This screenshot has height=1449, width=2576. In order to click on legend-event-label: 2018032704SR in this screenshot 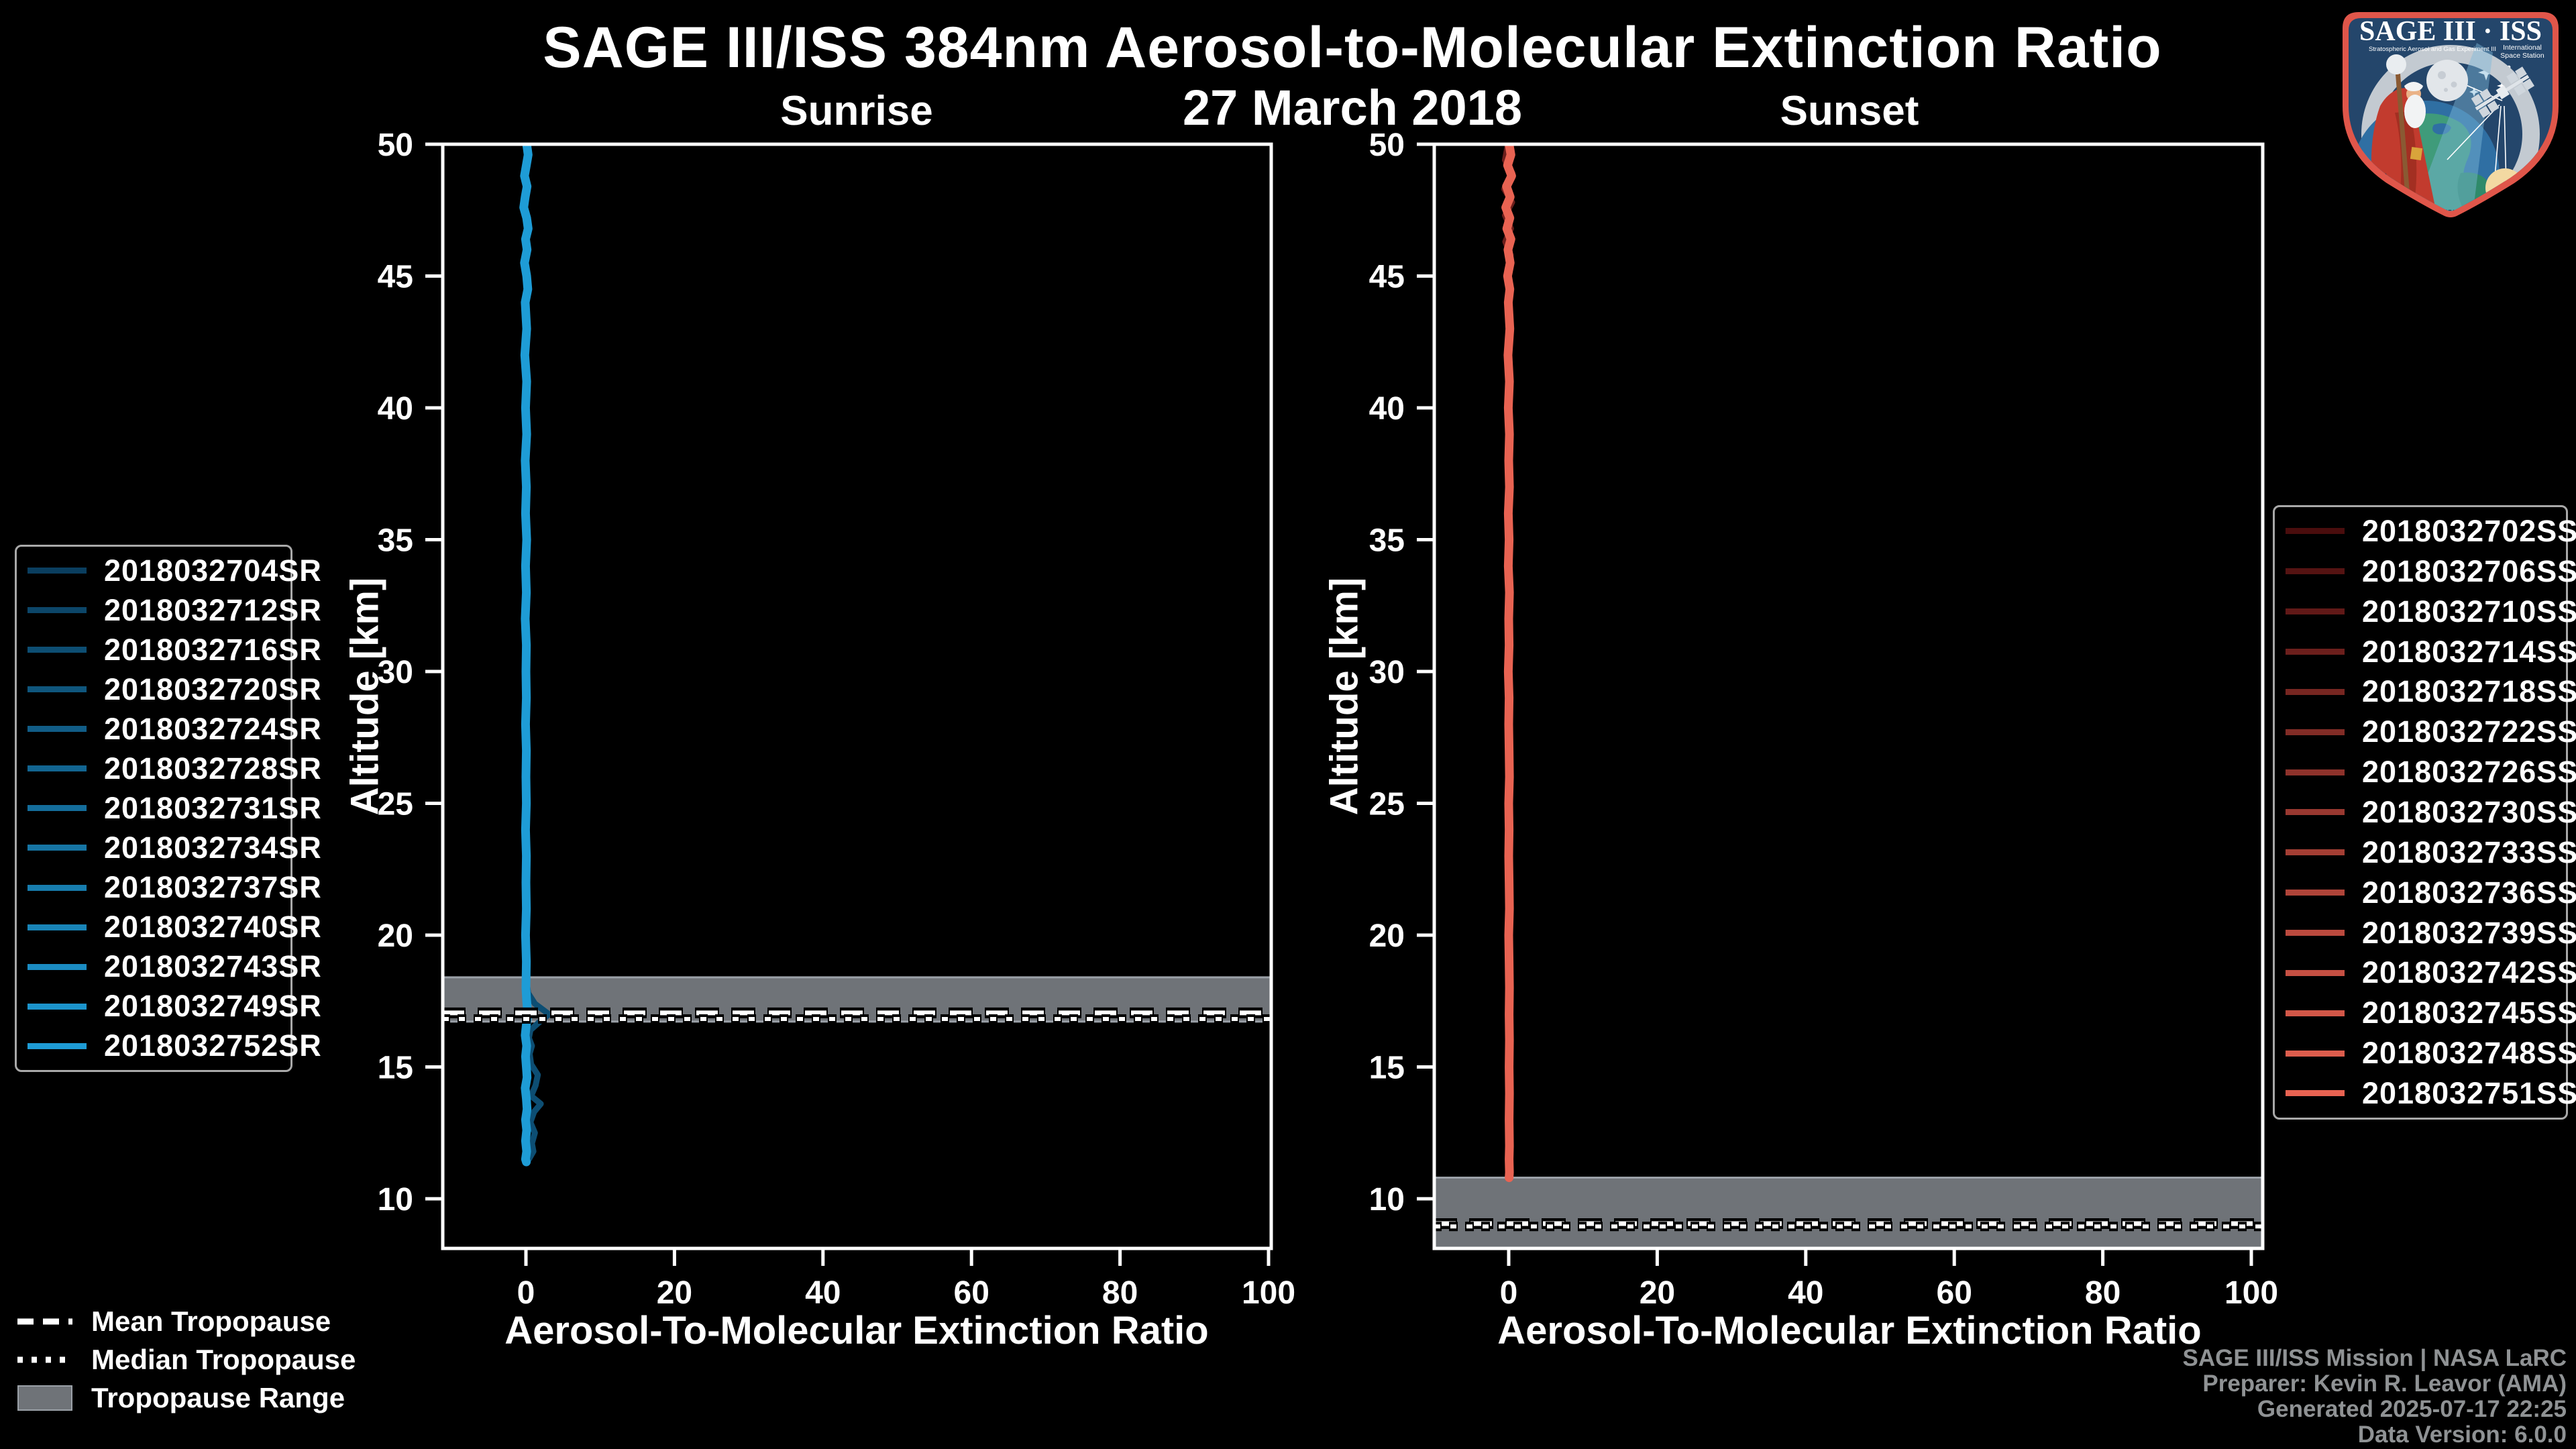, I will do `click(213, 570)`.